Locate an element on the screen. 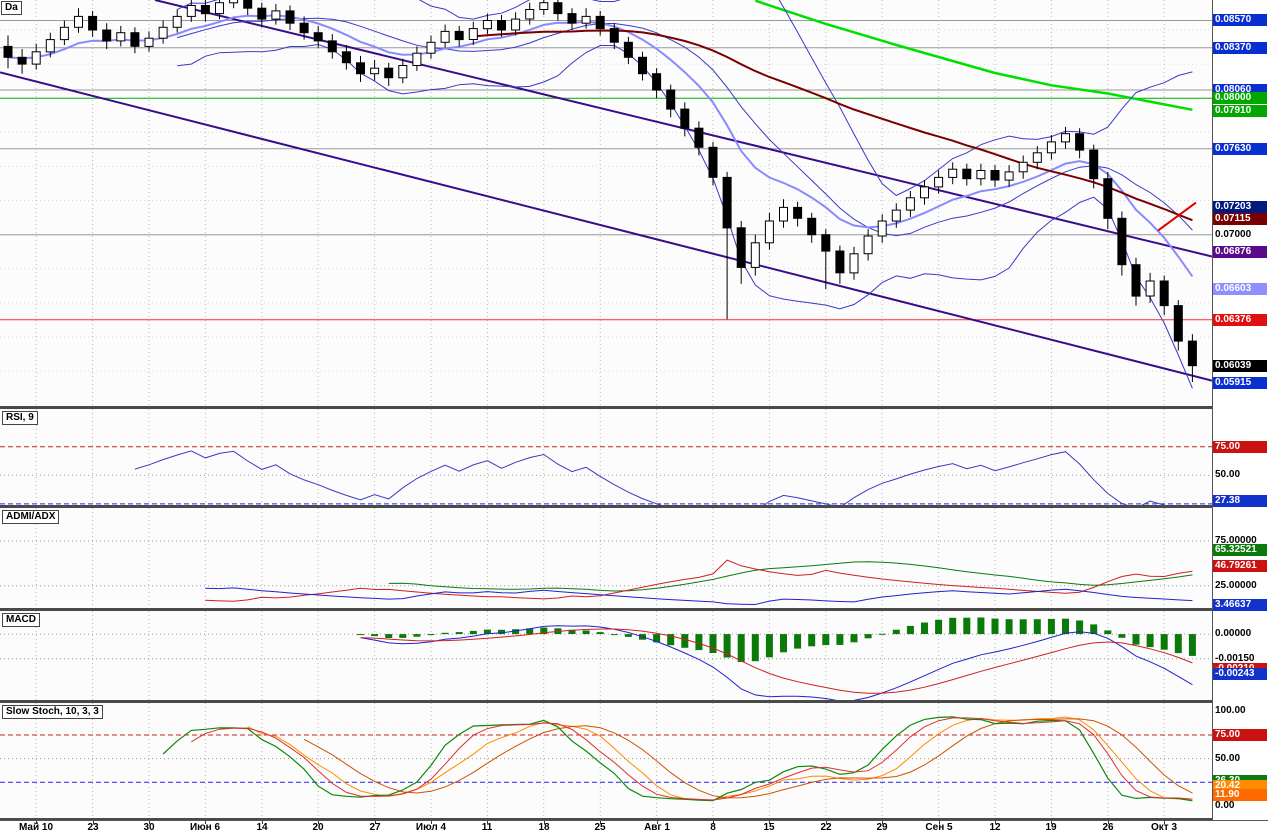  price-badge: -0.00243 is located at coordinates (1240, 674).